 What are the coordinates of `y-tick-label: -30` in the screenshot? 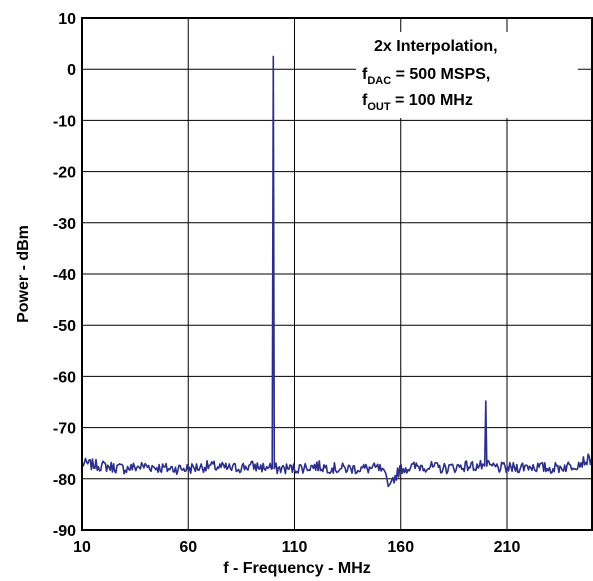 It's located at (64, 224).